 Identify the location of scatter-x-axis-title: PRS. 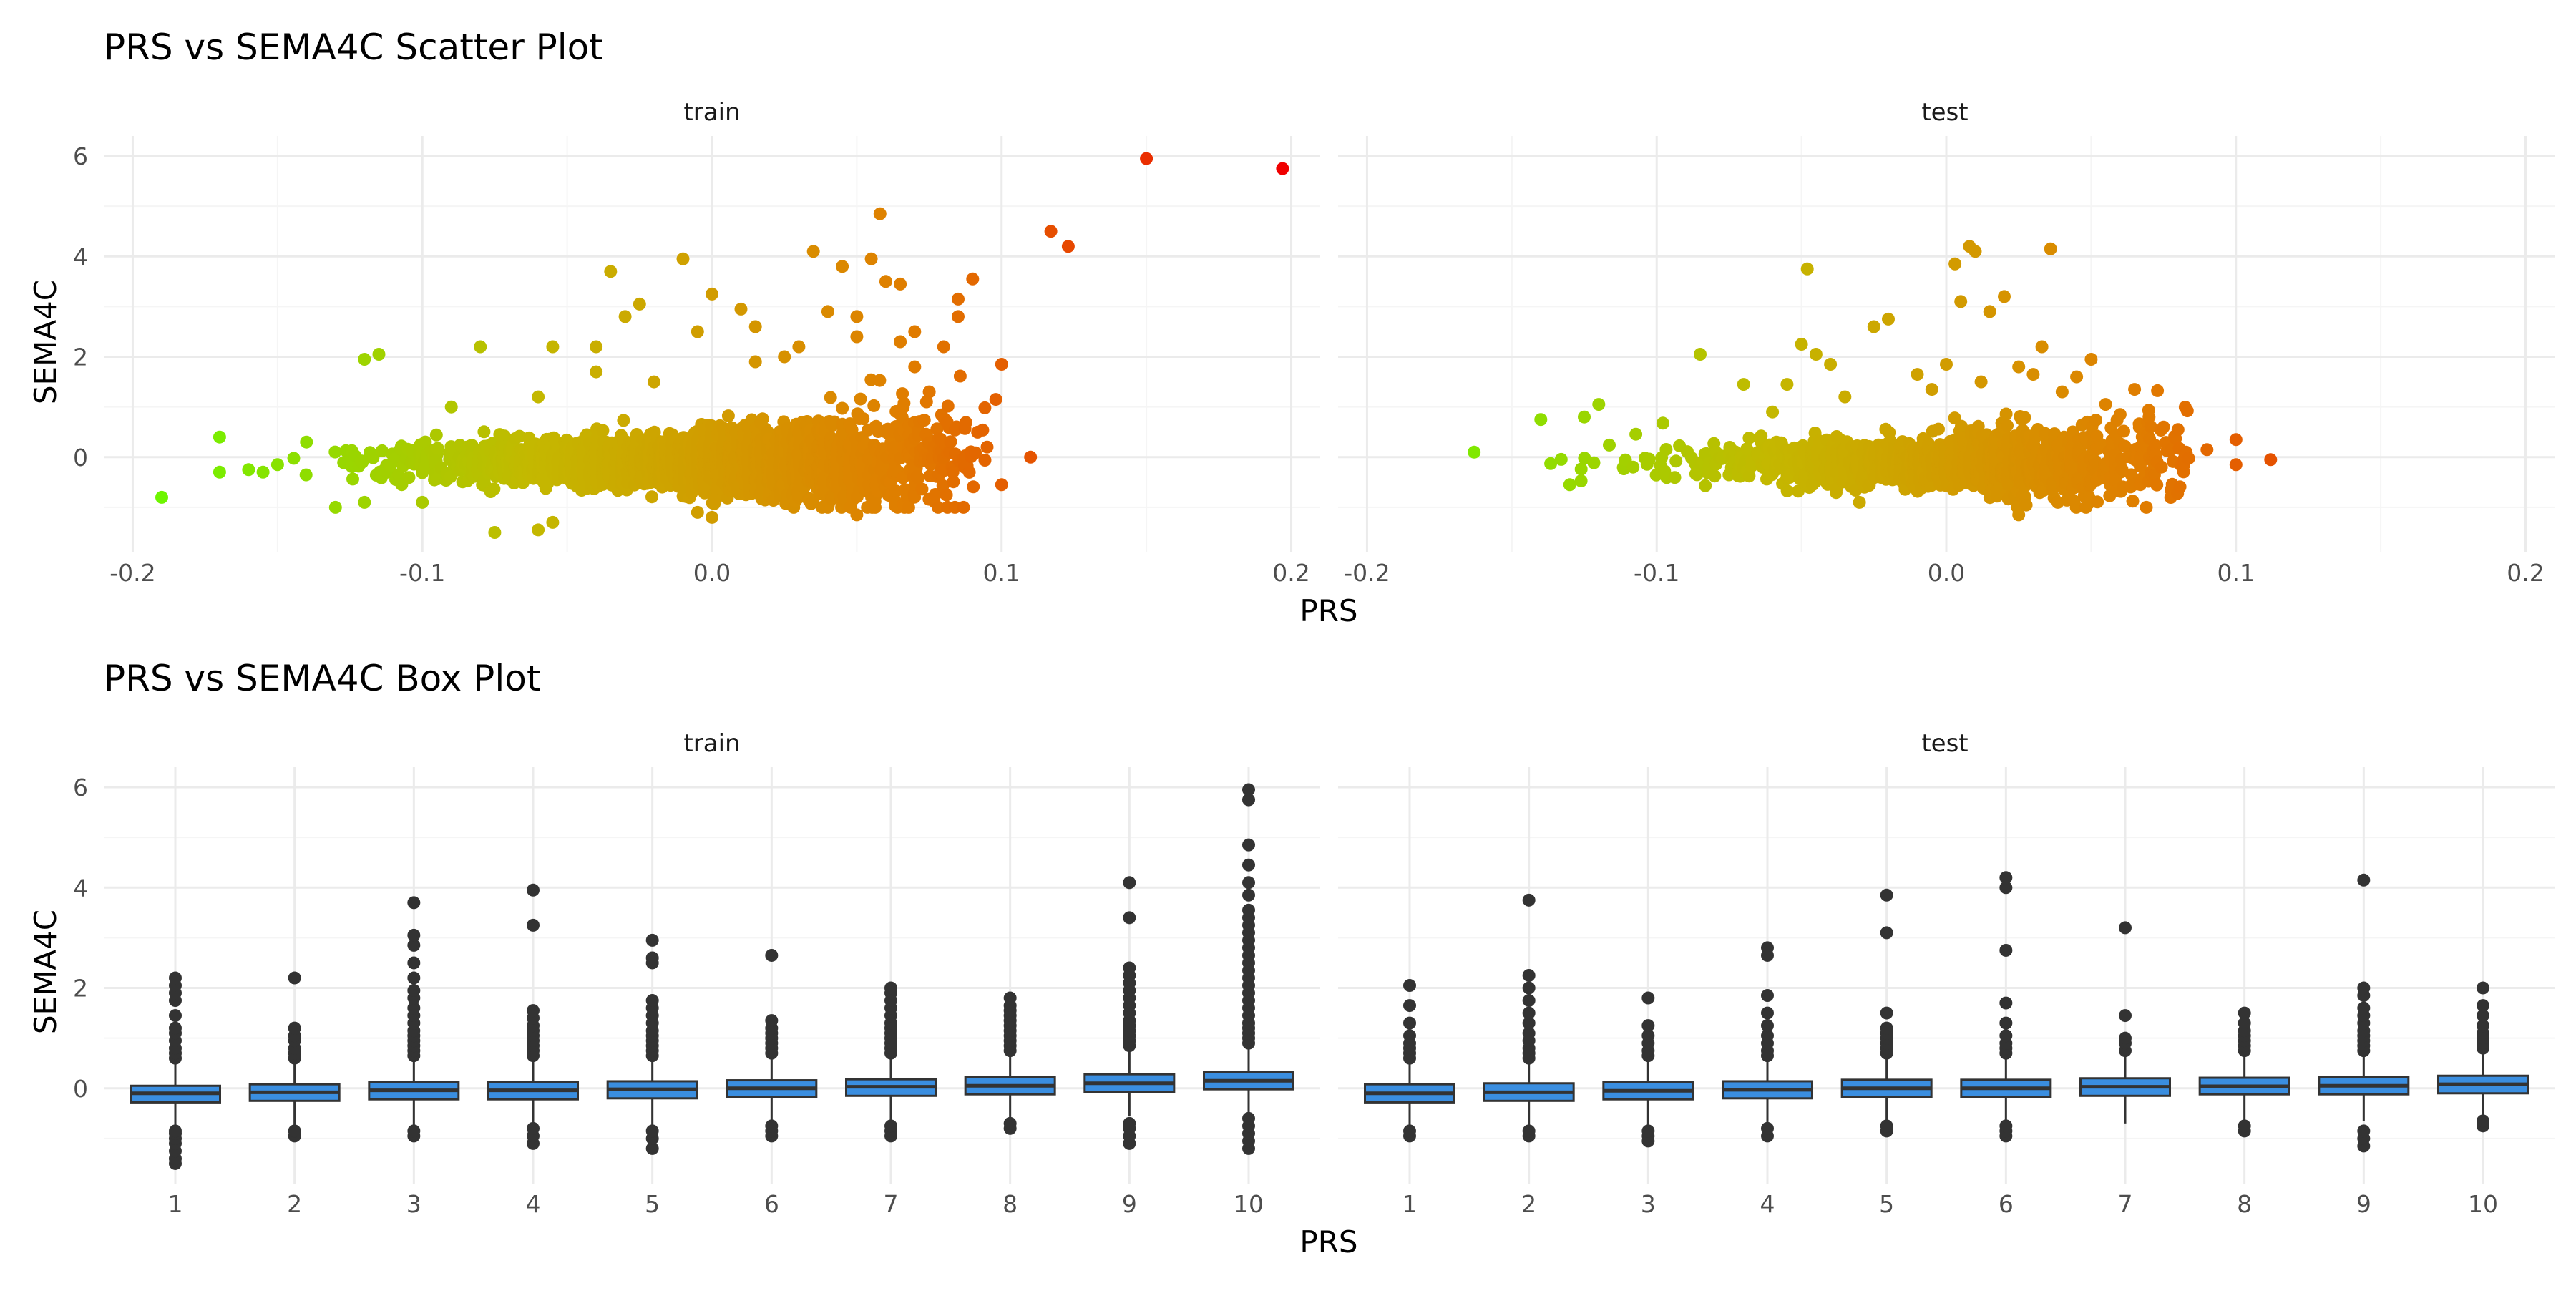
(1328, 610).